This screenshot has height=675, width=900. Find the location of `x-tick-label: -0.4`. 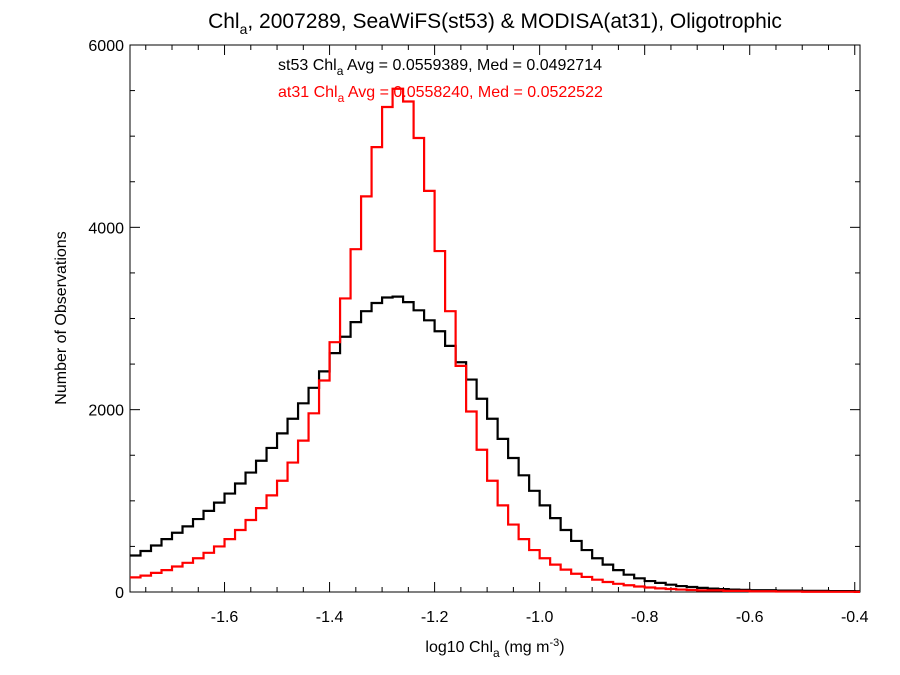

x-tick-label: -0.4 is located at coordinates (855, 617).